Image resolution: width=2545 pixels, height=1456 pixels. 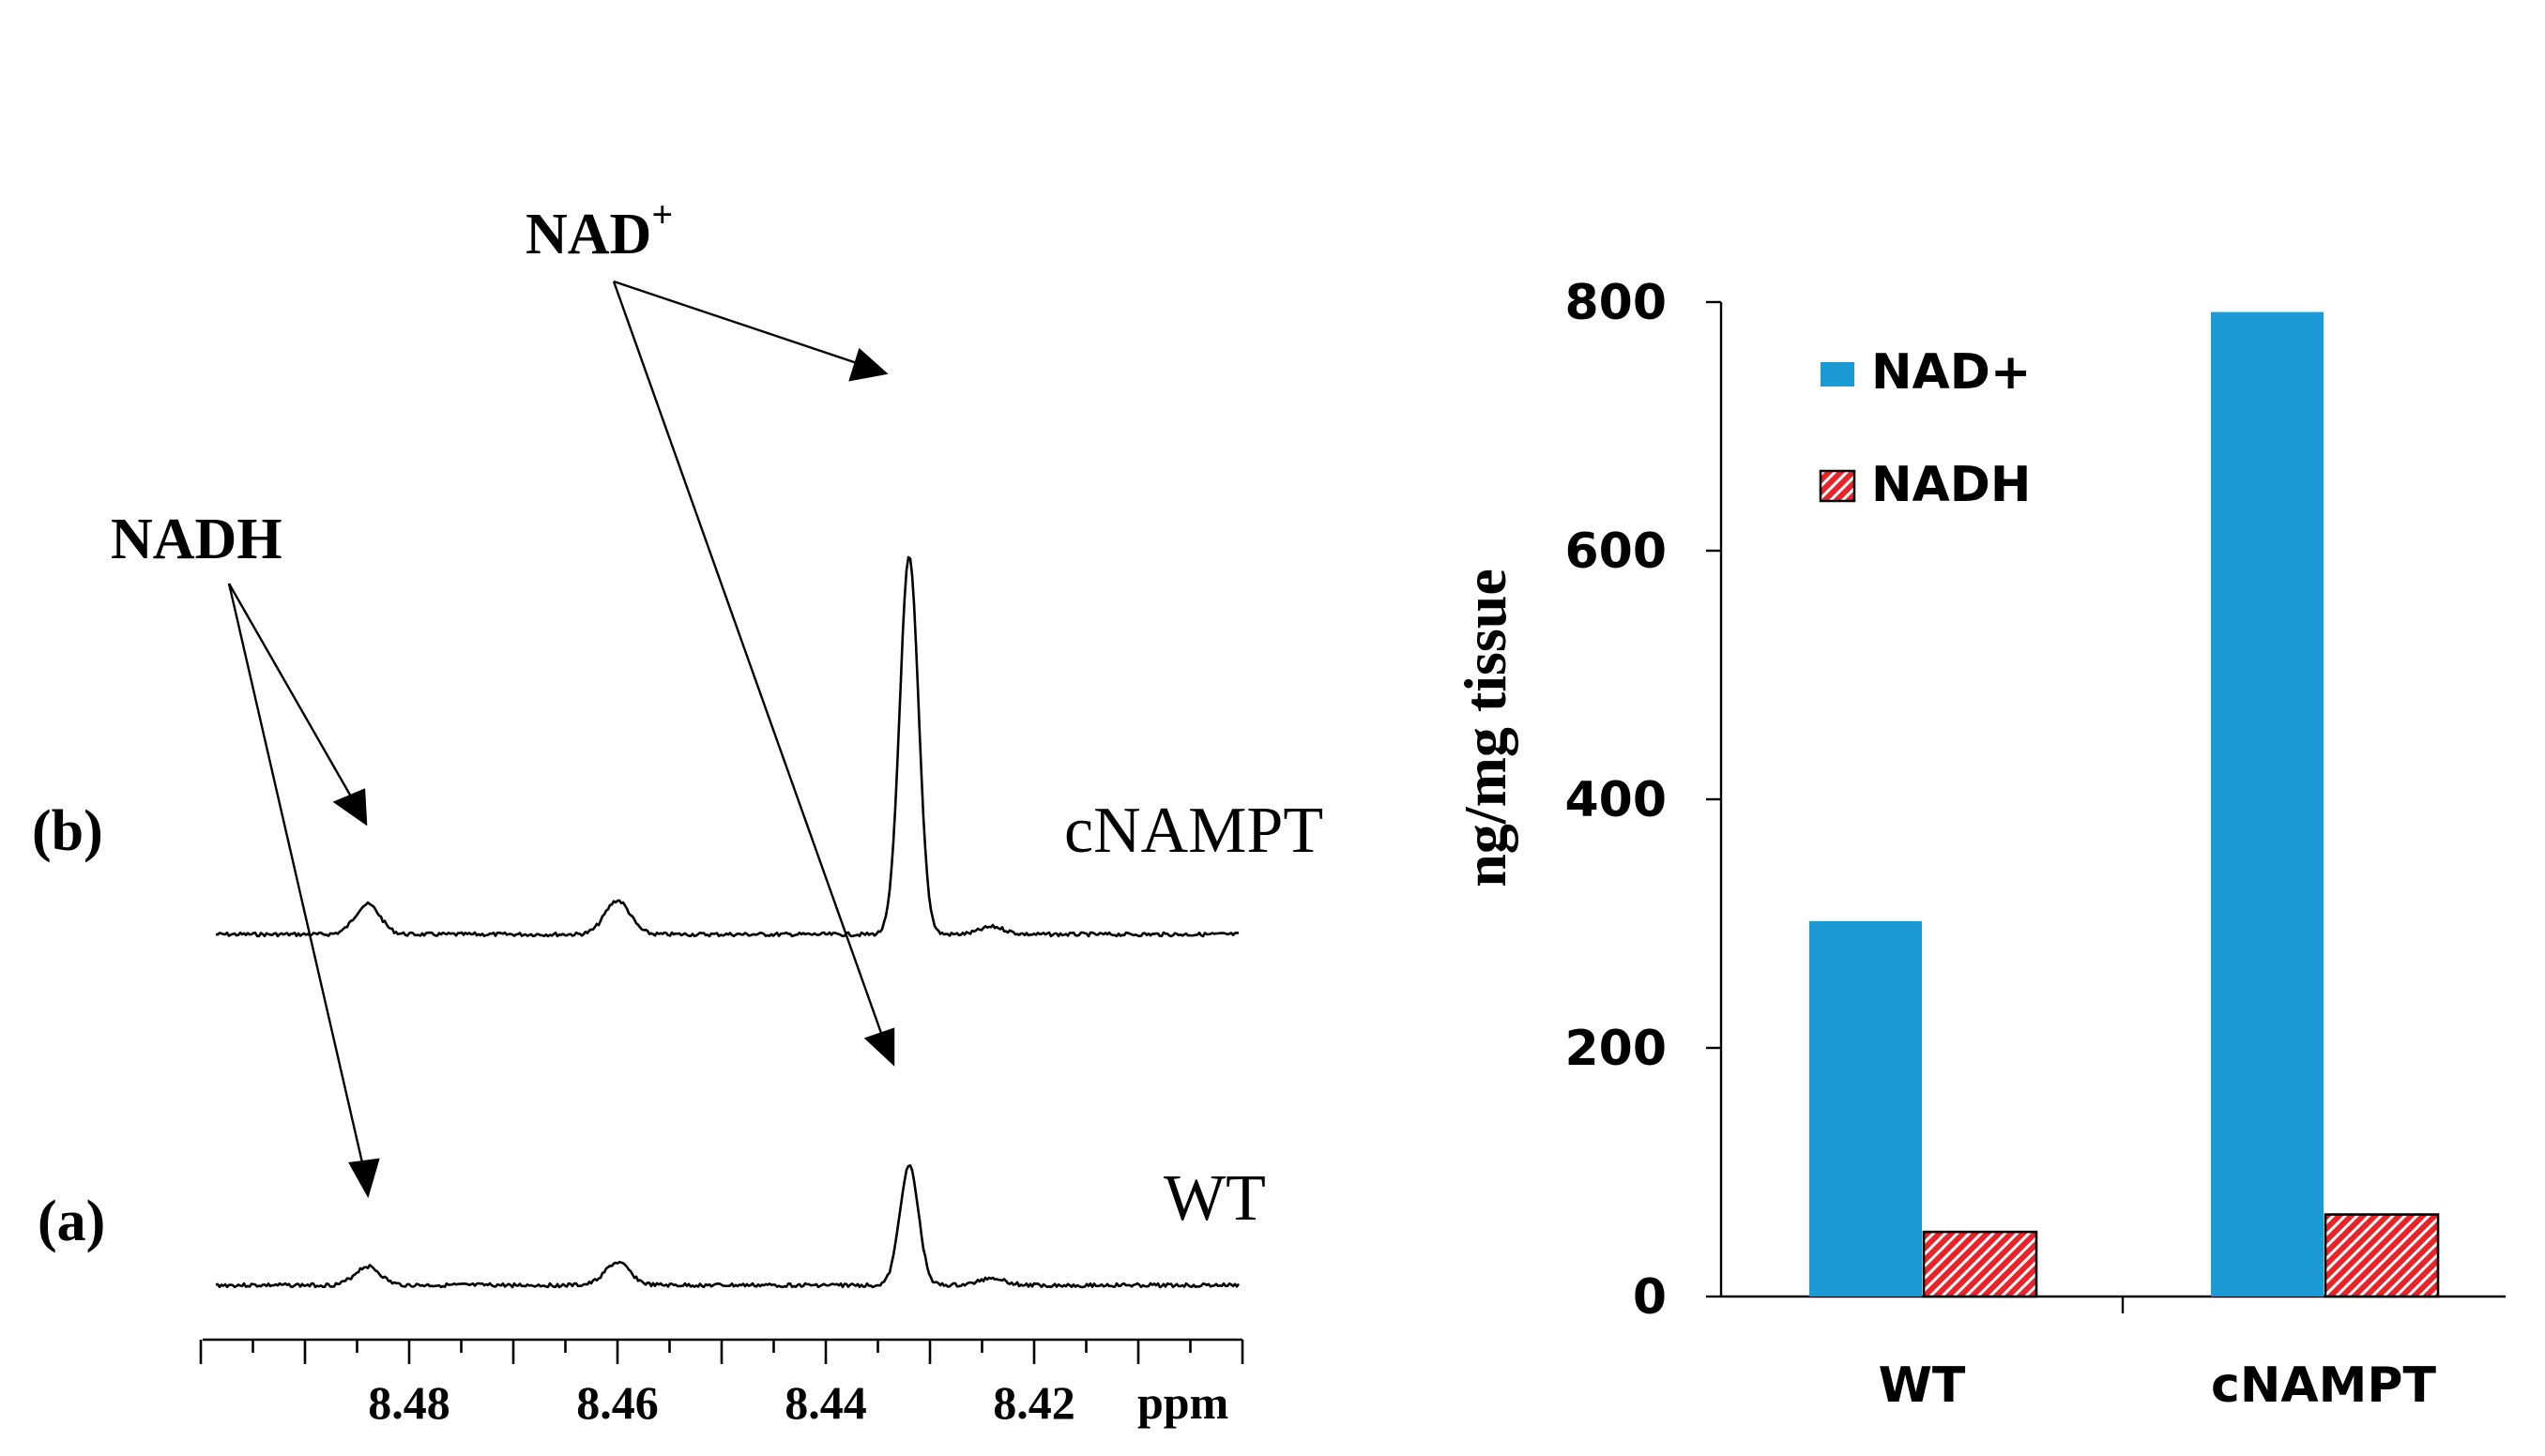 I want to click on legend-nadh-swatch, so click(x=1837, y=486).